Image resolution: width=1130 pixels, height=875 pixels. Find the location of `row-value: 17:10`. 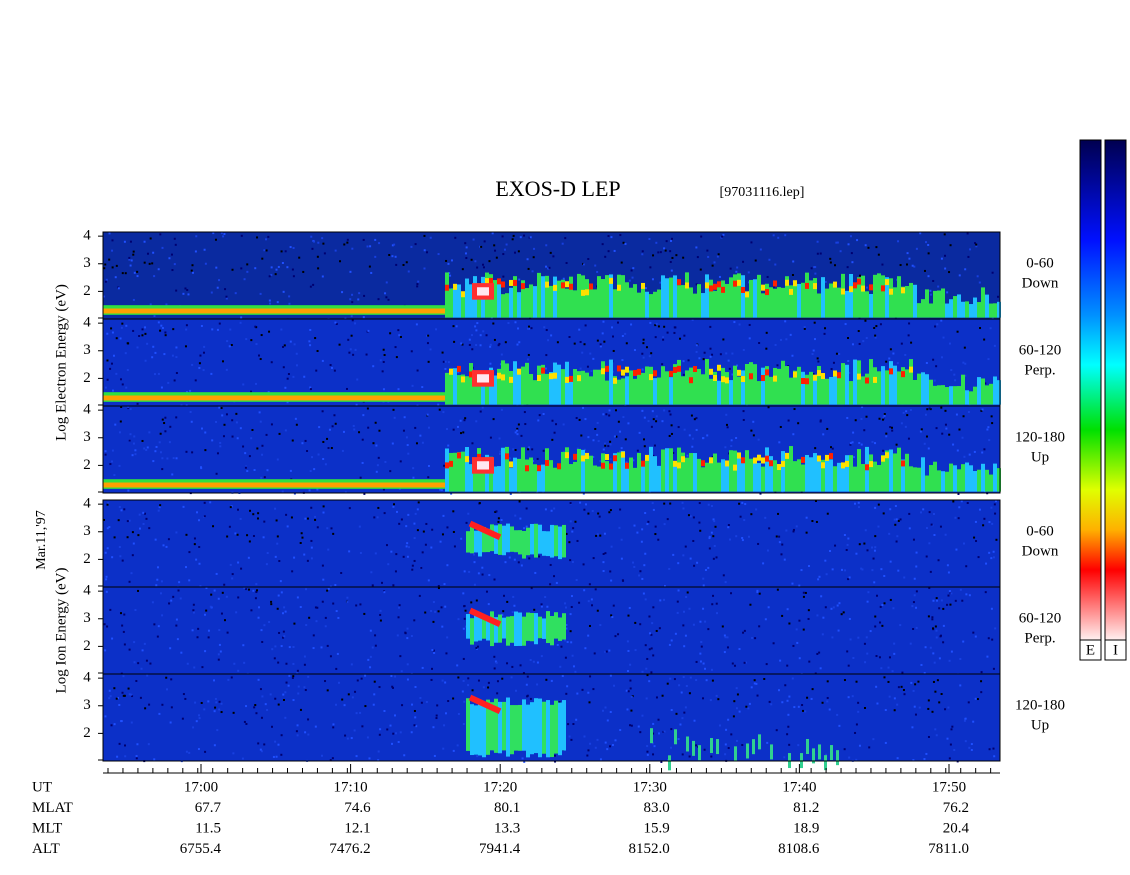

row-value: 17:10 is located at coordinates (351, 787).